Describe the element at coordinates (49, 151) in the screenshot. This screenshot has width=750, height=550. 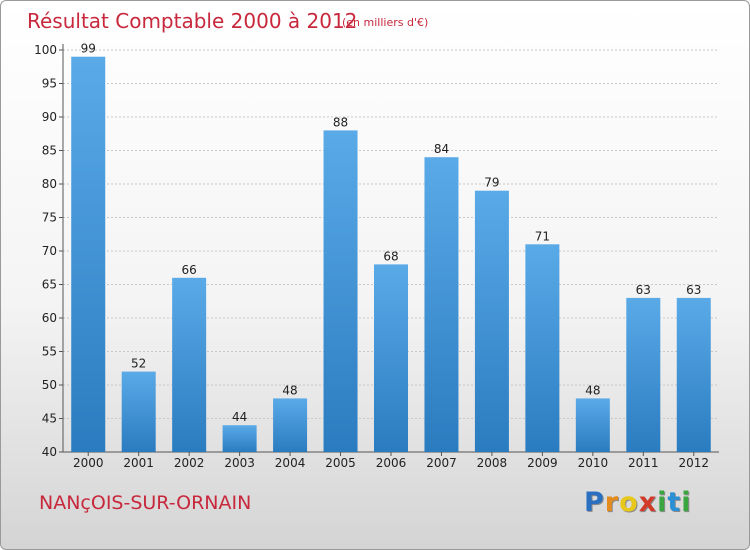
I see `y-tick-label: 85` at that location.